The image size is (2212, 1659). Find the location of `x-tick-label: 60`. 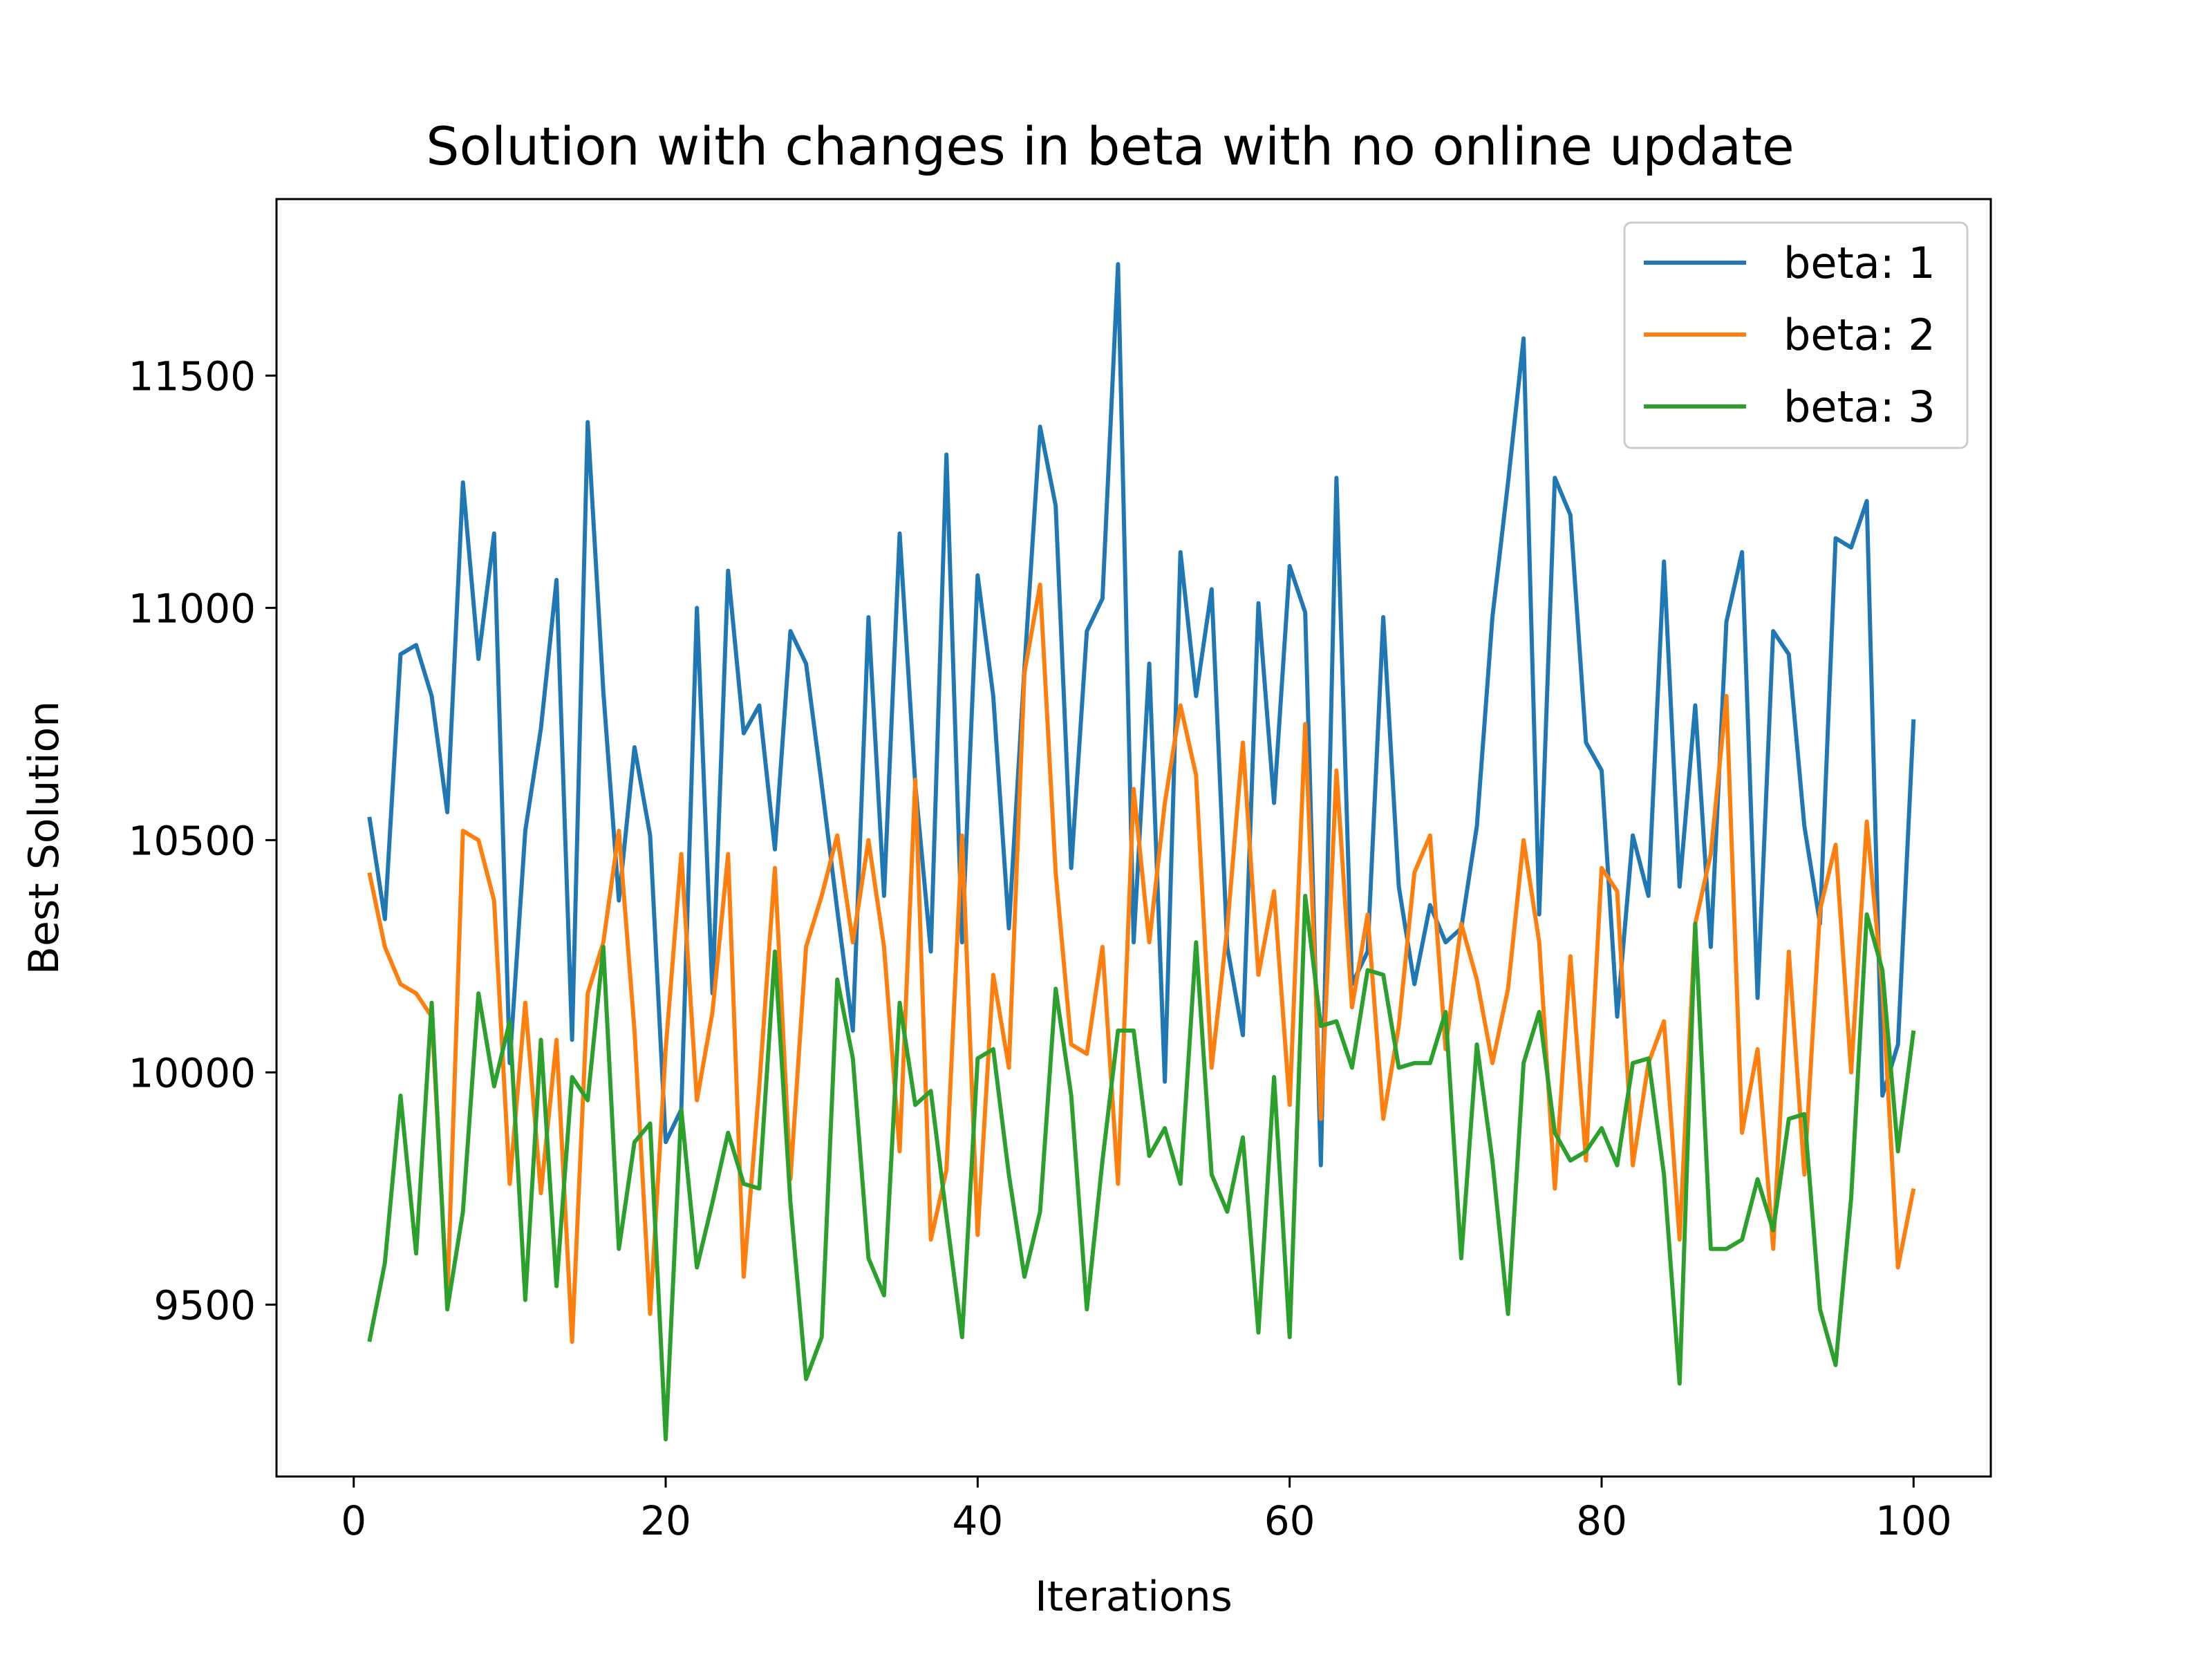

x-tick-label: 60 is located at coordinates (1289, 1521).